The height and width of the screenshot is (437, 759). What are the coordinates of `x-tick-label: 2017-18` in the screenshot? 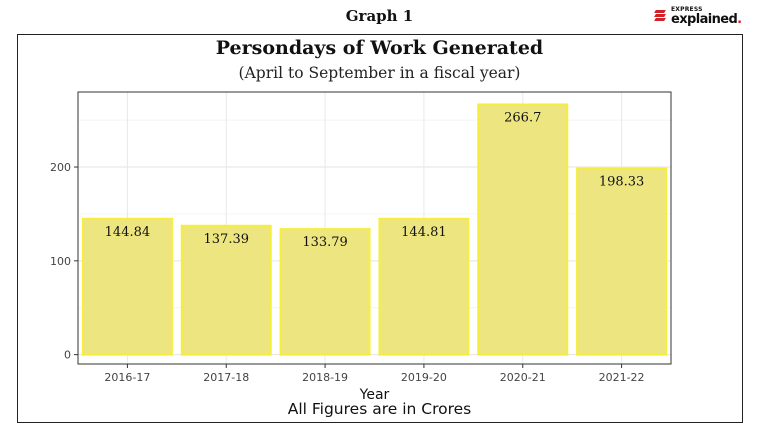 It's located at (226, 377).